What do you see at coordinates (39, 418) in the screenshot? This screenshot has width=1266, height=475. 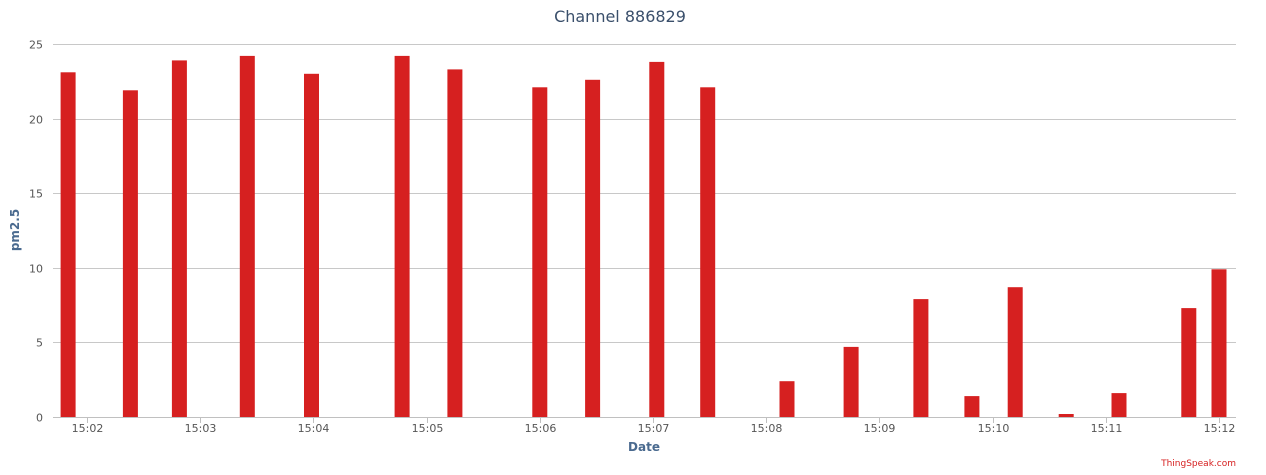 I see `y-tick-label: 0` at bounding box center [39, 418].